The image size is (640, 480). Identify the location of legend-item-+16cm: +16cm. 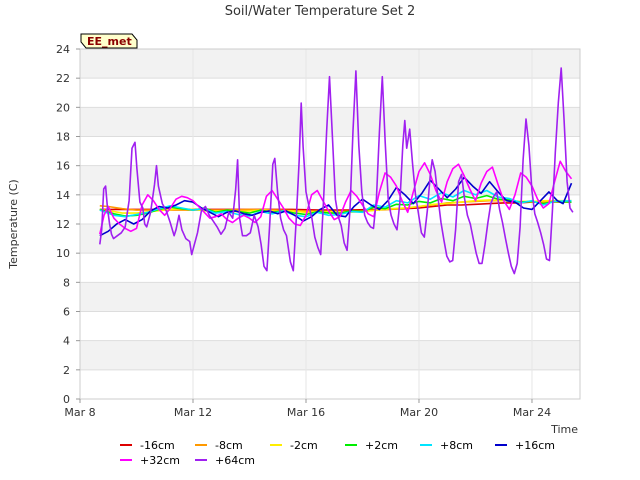
(525, 445).